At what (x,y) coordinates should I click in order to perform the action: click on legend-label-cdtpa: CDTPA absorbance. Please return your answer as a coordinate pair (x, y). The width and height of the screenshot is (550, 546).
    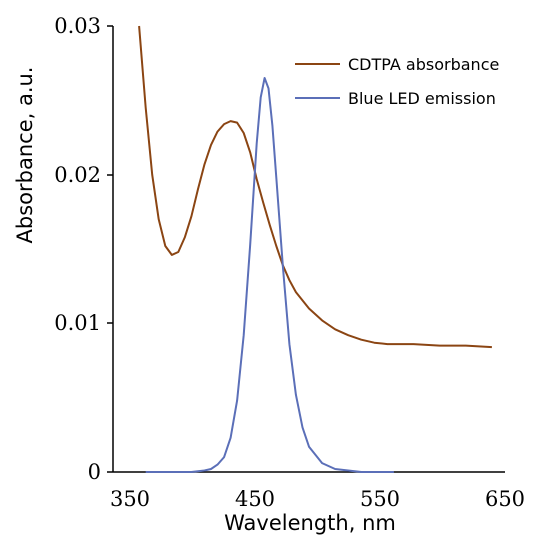
    Looking at the image, I should click on (423, 64).